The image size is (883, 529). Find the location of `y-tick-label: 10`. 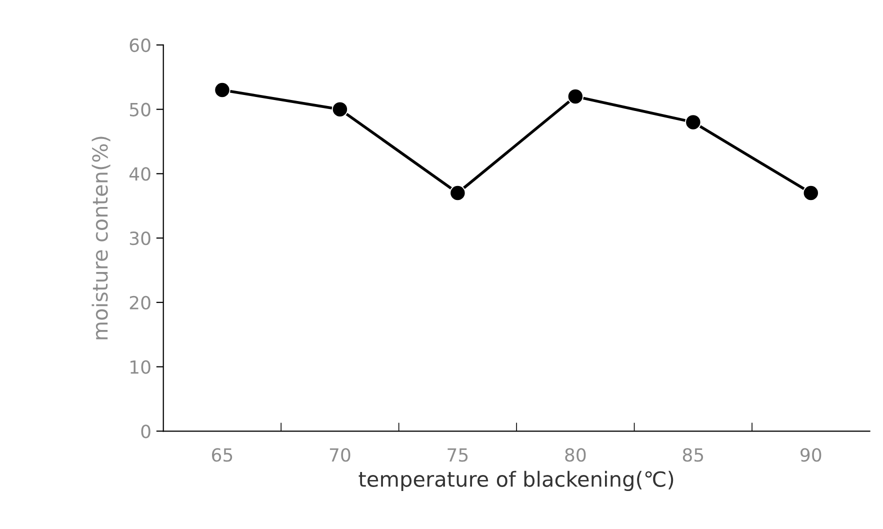

y-tick-label: 10 is located at coordinates (140, 367).